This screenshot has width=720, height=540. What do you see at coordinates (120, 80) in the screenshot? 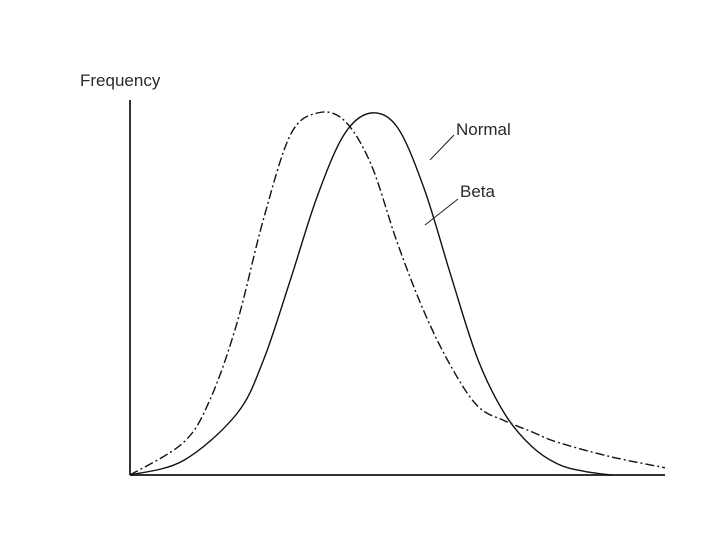
I see `y-axis-label: Frequency` at bounding box center [120, 80].